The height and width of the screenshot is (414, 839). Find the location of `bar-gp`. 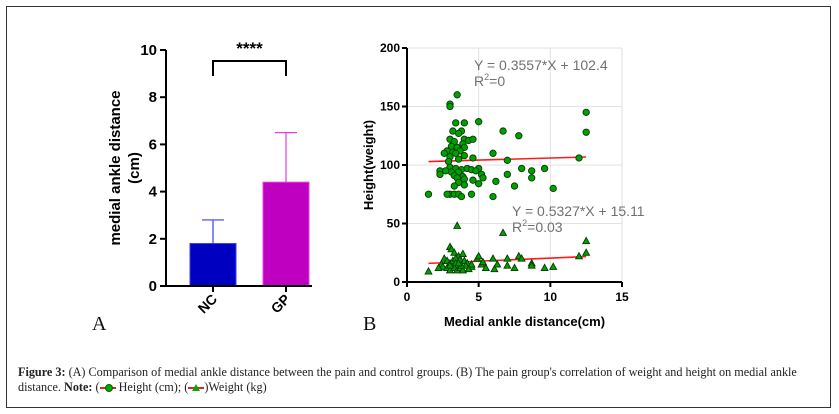

bar-gp is located at coordinates (286, 234).